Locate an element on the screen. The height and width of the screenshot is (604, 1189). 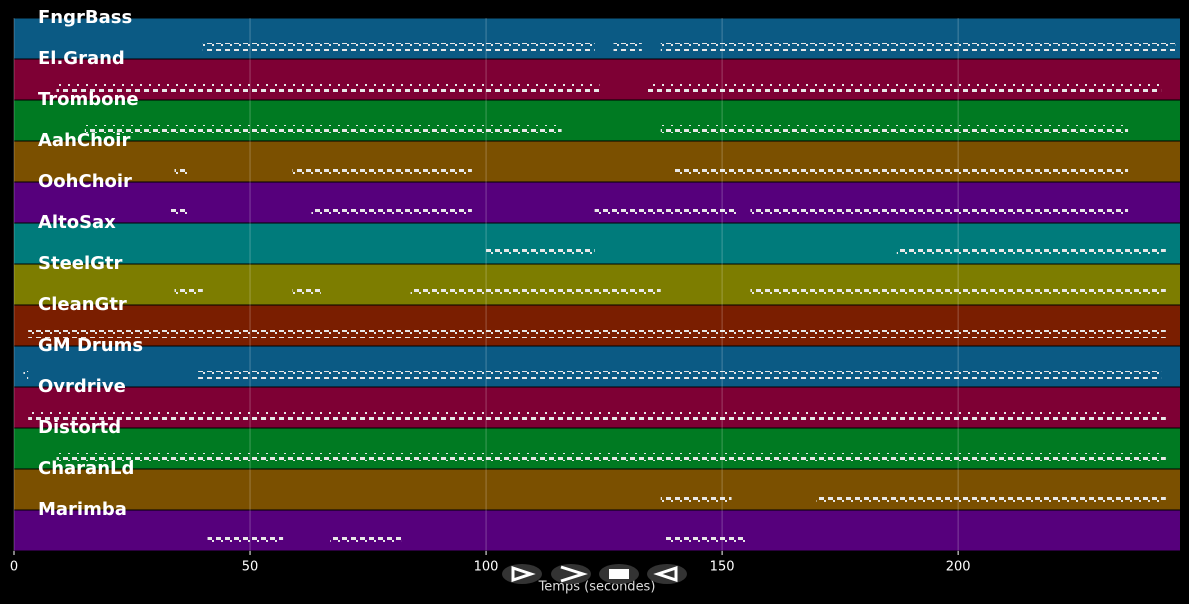
track-label: CleanGtr is located at coordinates (82, 304).